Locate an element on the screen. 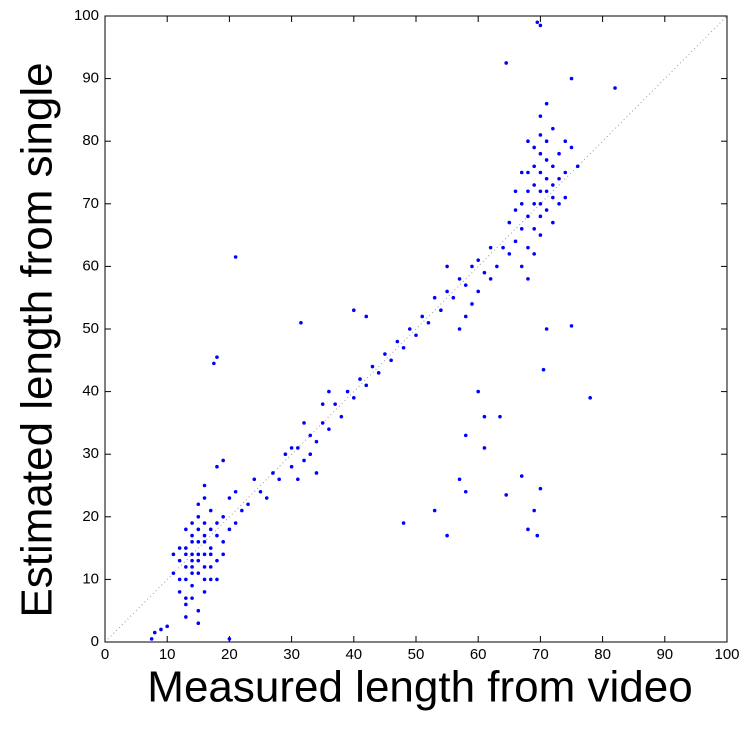 The image size is (745, 738). x-tick-label: 90 is located at coordinates (664, 654).